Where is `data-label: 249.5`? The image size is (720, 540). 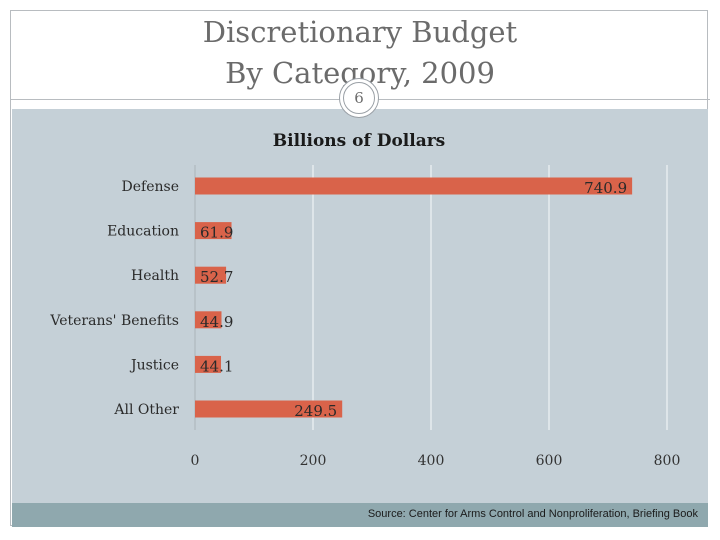 data-label: 249.5 is located at coordinates (315, 411).